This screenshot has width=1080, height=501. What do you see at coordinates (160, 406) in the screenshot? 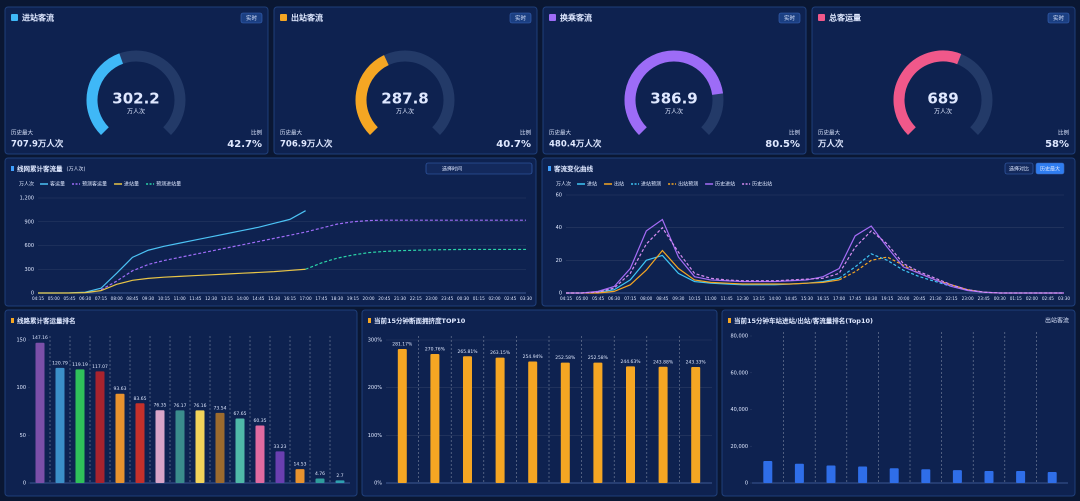
I see `data-label: 76.35` at bounding box center [160, 406].